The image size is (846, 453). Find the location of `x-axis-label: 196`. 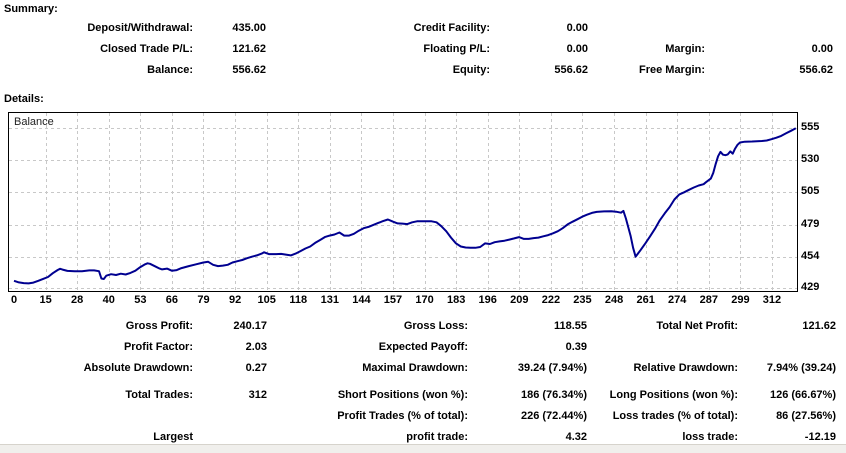

x-axis-label: 196 is located at coordinates (487, 300).